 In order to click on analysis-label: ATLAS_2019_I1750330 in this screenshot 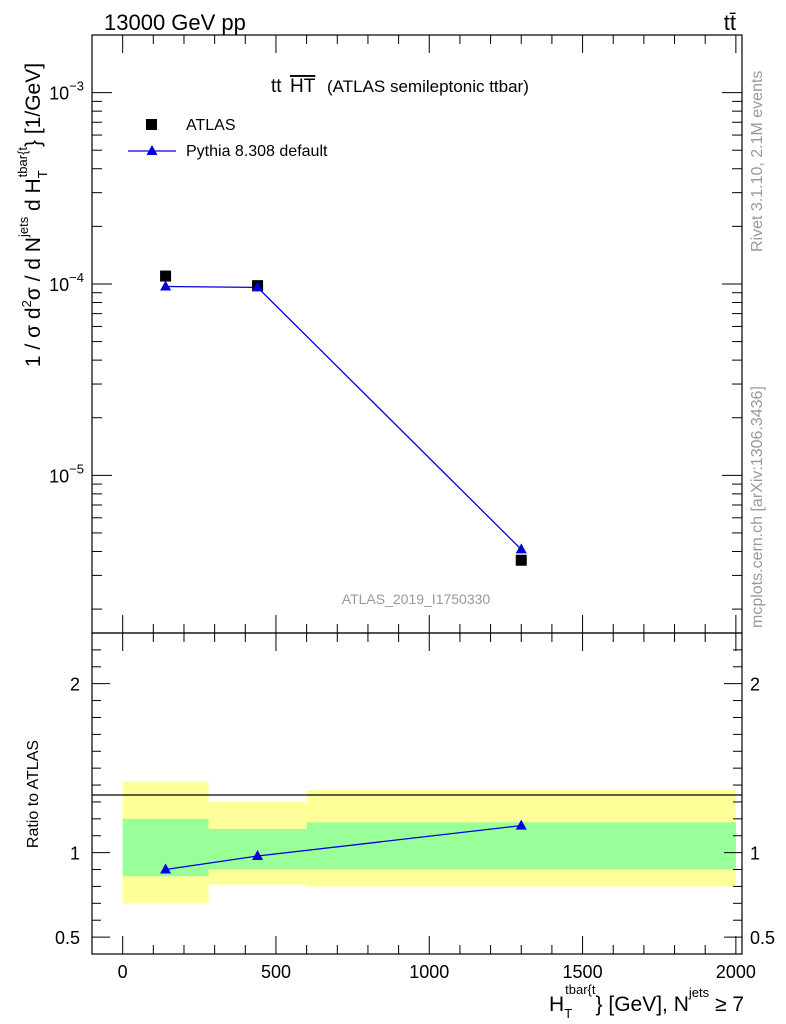, I will do `click(416, 599)`.